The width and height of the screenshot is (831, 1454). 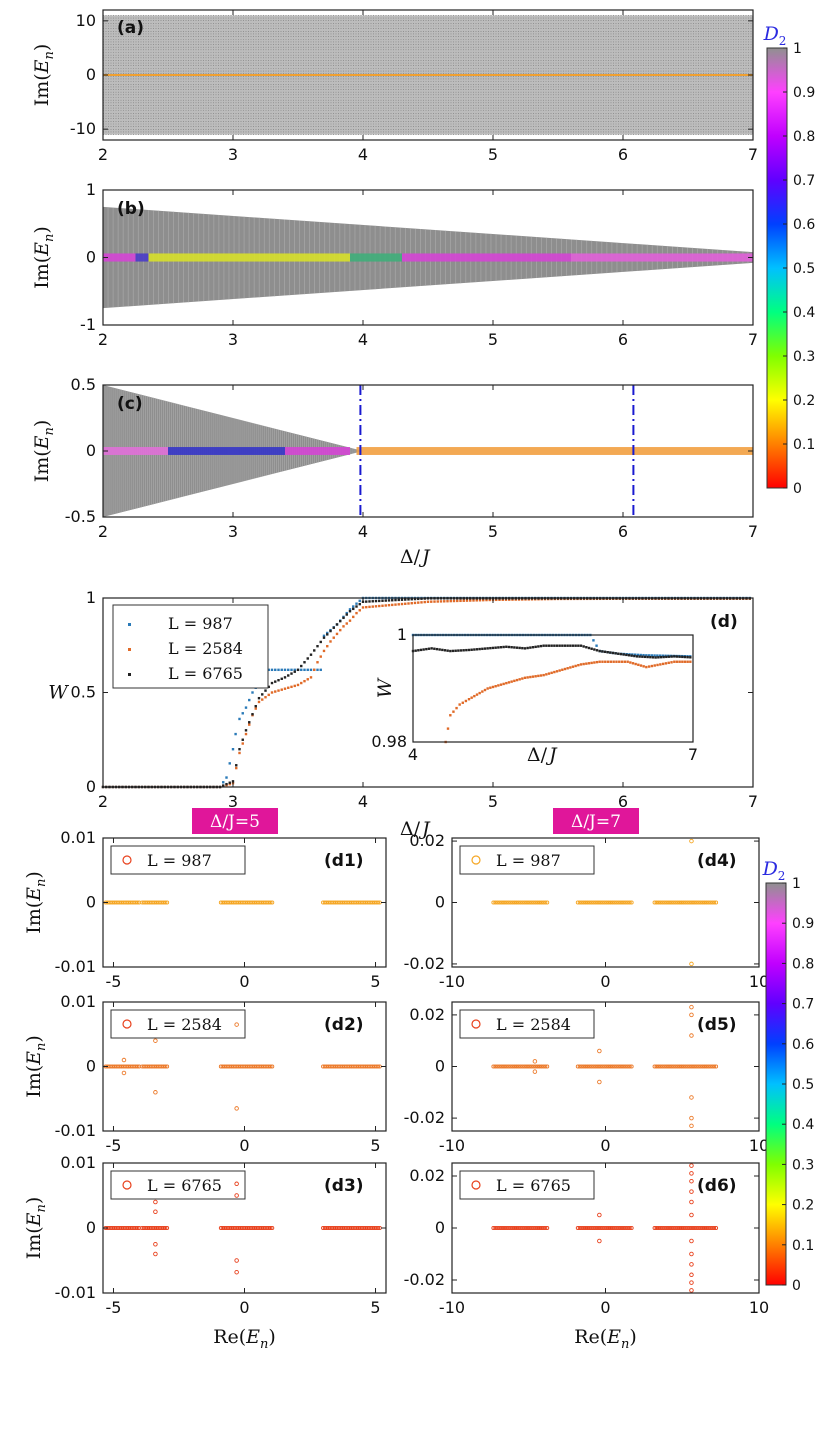 What do you see at coordinates (86, 20) in the screenshot?
I see `y-tick-label: 10` at bounding box center [86, 20].